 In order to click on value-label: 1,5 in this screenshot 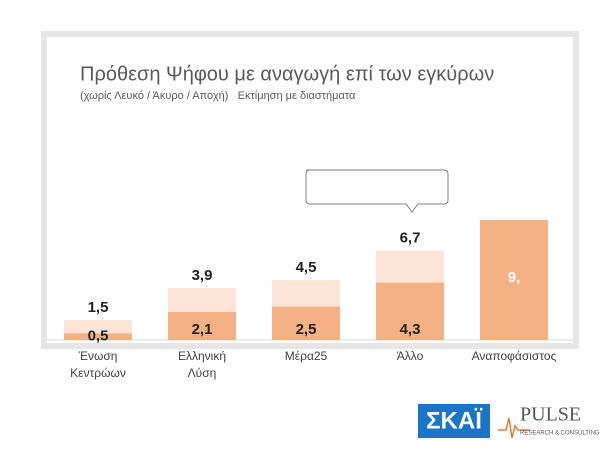, I will do `click(98, 307)`.